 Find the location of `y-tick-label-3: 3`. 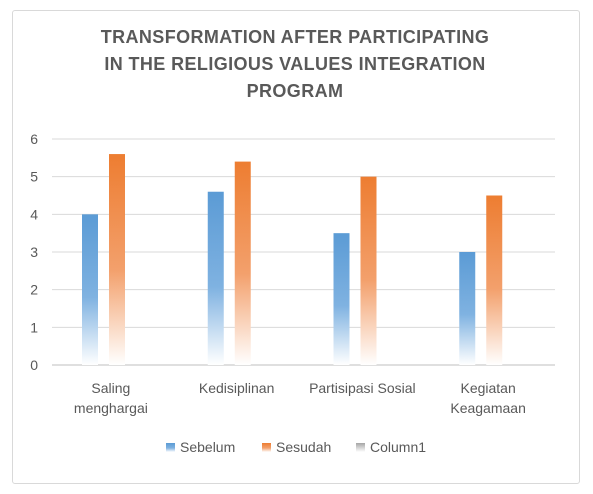

y-tick-label-3: 3 is located at coordinates (34, 252).